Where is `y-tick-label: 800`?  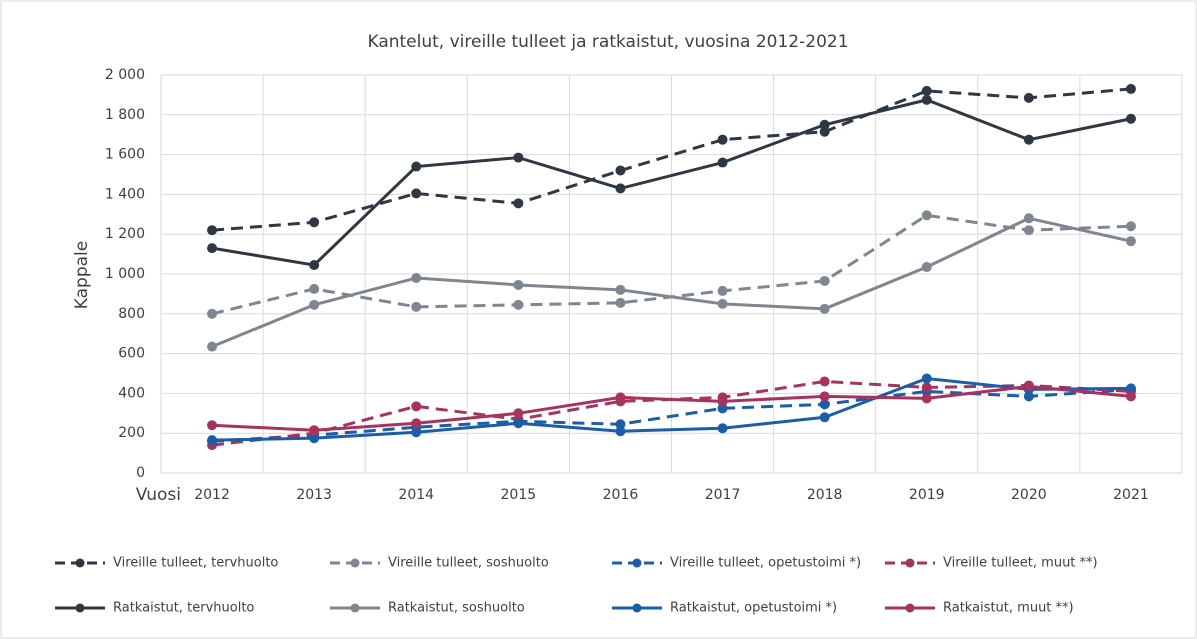 y-tick-label: 800 is located at coordinates (131, 314).